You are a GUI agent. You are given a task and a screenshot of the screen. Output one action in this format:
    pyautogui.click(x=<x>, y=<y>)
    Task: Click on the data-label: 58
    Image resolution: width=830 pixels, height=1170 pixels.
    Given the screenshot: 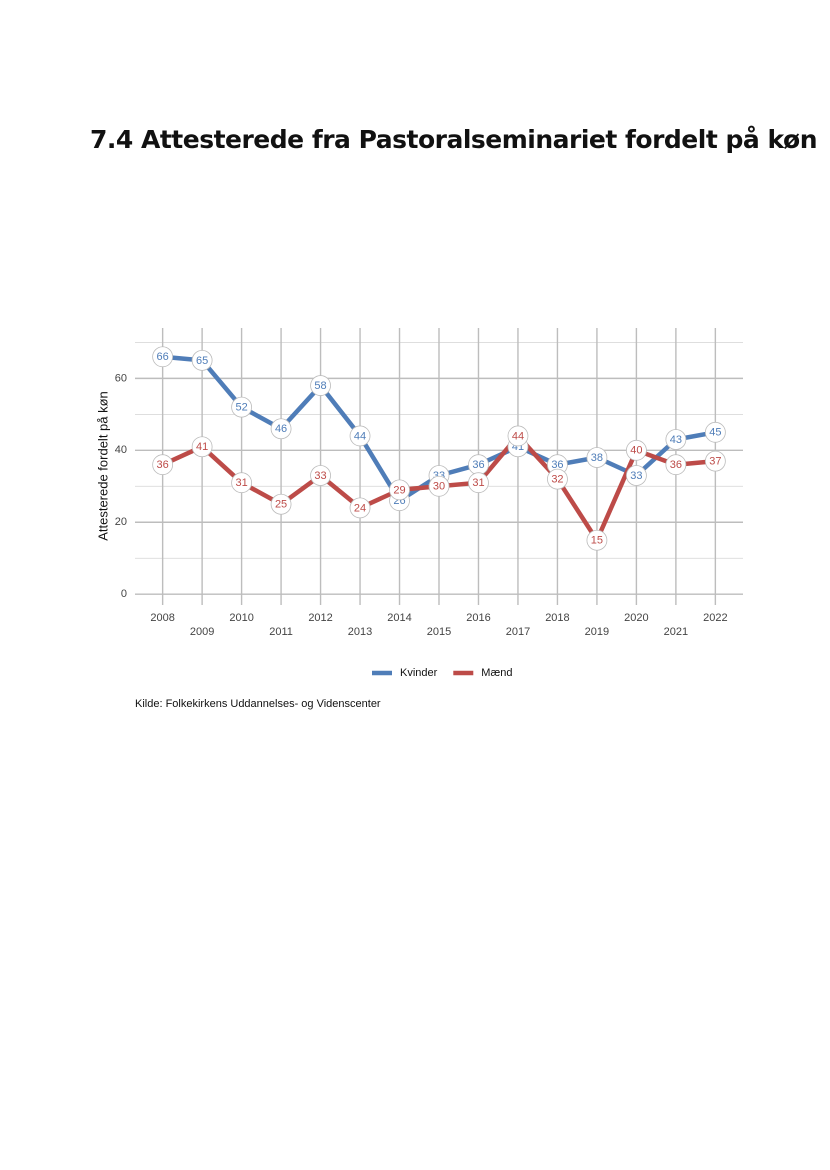 What is the action you would take?
    pyautogui.click(x=320, y=386)
    